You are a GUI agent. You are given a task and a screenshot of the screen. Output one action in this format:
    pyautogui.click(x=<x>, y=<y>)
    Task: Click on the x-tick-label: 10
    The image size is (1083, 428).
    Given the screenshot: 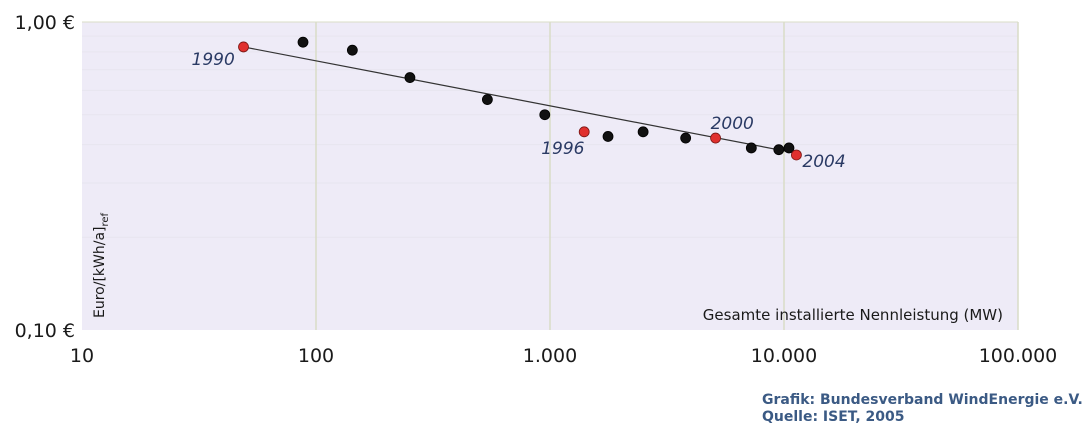 What is the action you would take?
    pyautogui.click(x=82, y=356)
    